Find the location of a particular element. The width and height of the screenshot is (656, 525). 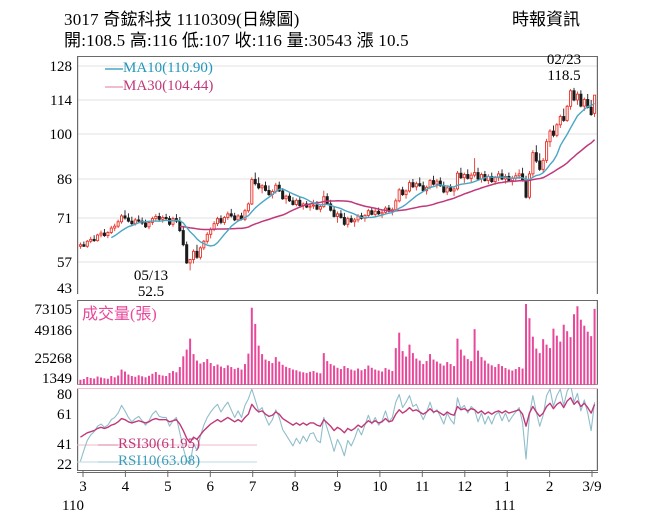

page-title: 3017 奇鋐科技 1110309(日線圖) is located at coordinates (182, 19).